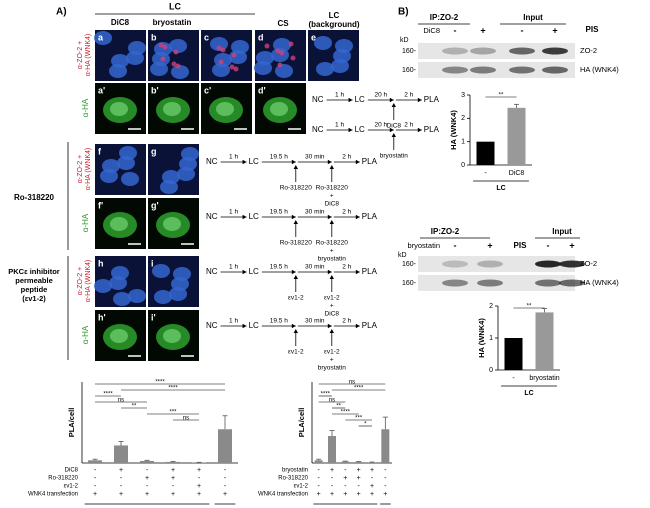 This screenshot has width=650, height=508. Describe the element at coordinates (562, 231) in the screenshot. I see `blot-group: Input` at that location.